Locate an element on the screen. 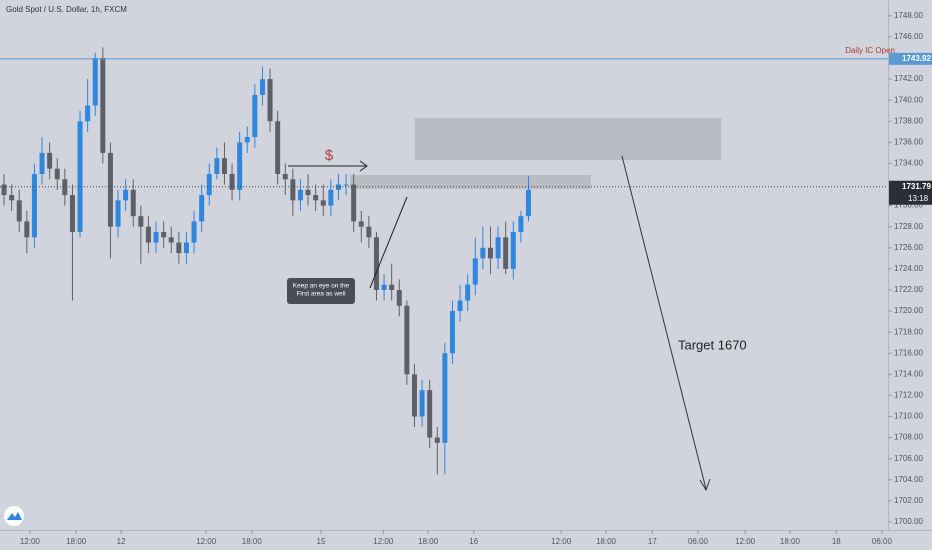 Image resolution: width=932 pixels, height=550 pixels. last-price-box is located at coordinates (910, 192).